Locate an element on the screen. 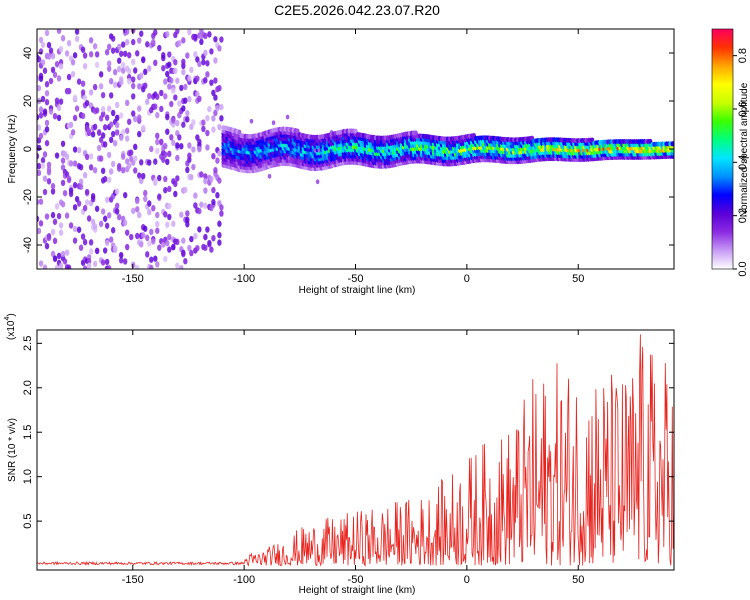 The width and height of the screenshot is (750, 600). colorbar-ticks: 0.0 0.2 0.4 0.6 0.8 is located at coordinates (741, 162).